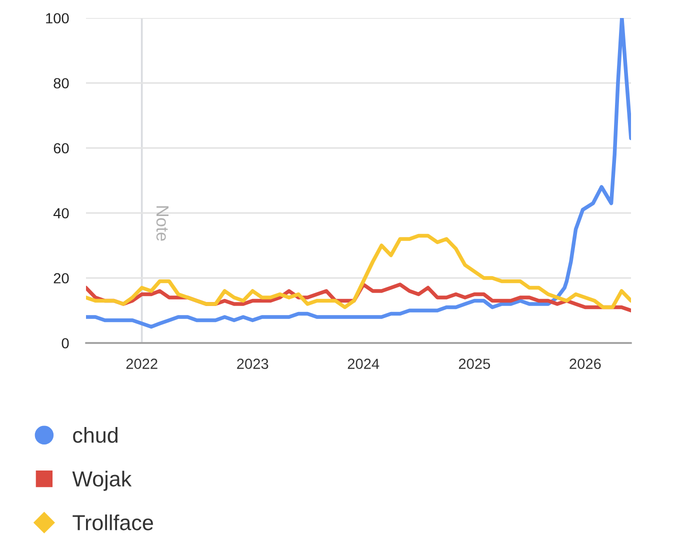 Image resolution: width=680 pixels, height=556 pixels. Describe the element at coordinates (57, 18) in the screenshot. I see `y-tick-label: 100` at that location.